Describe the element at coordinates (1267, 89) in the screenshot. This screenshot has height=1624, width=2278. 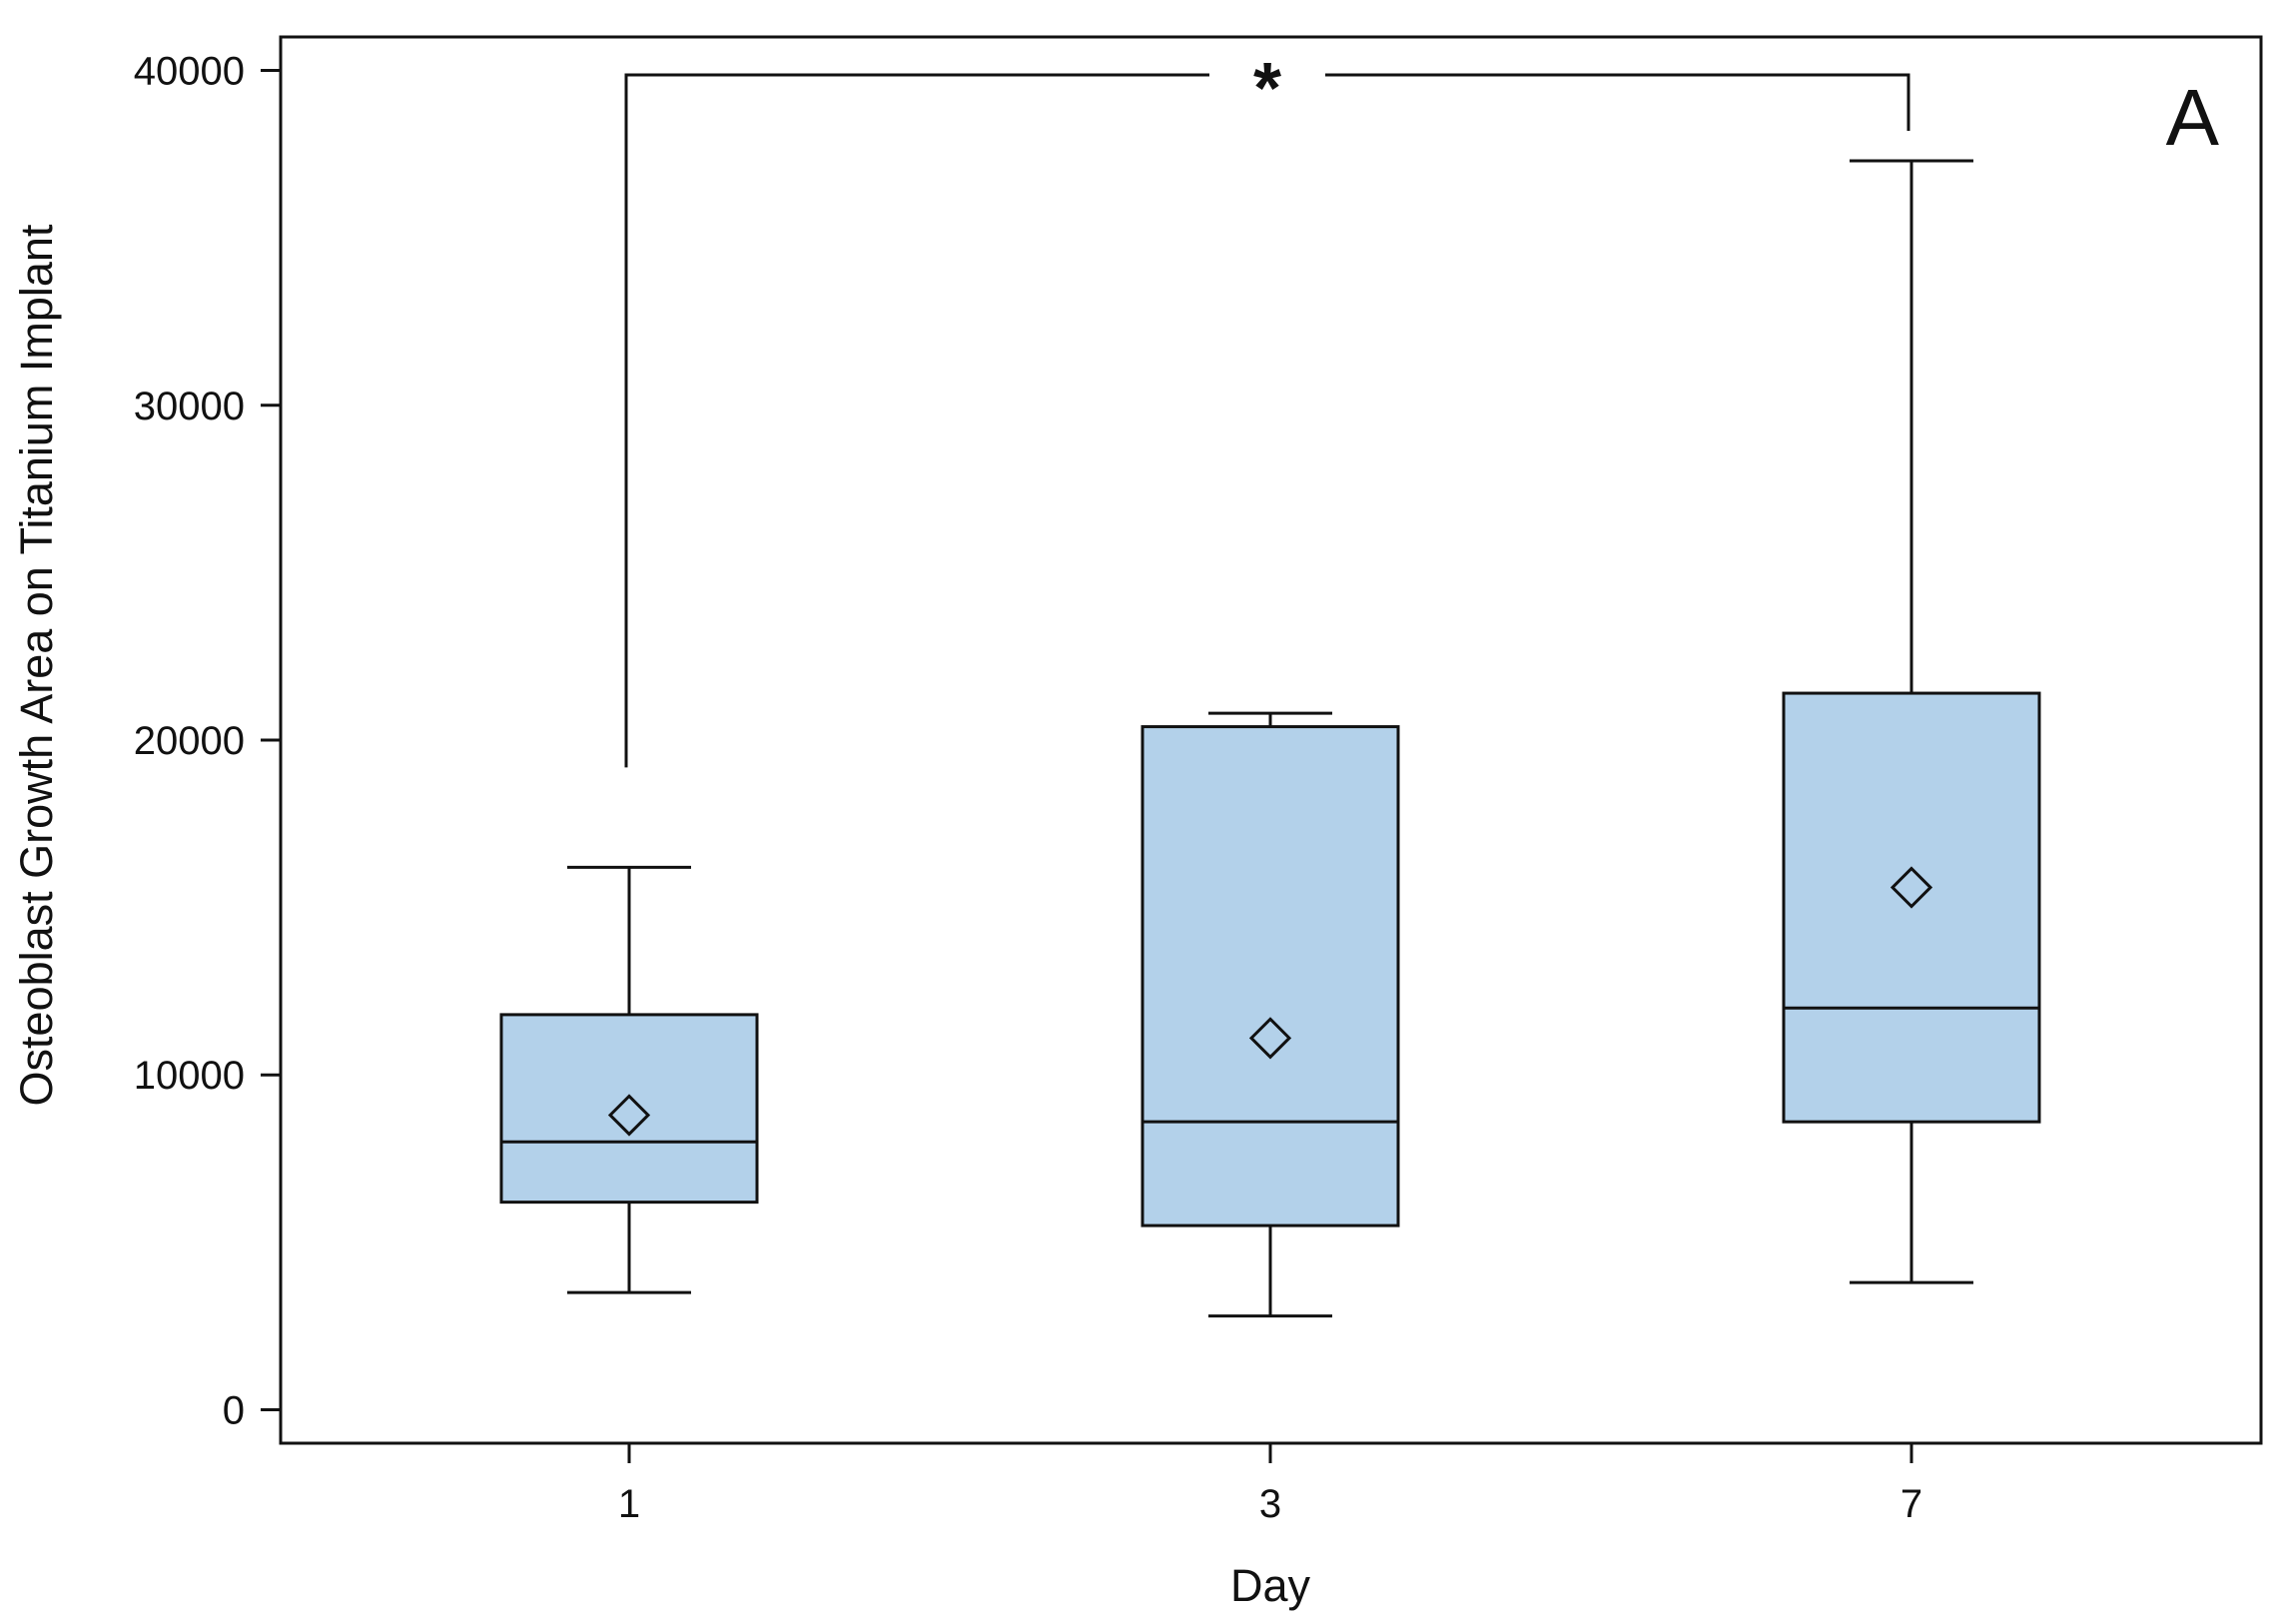
I see `significance-star: *` at that location.